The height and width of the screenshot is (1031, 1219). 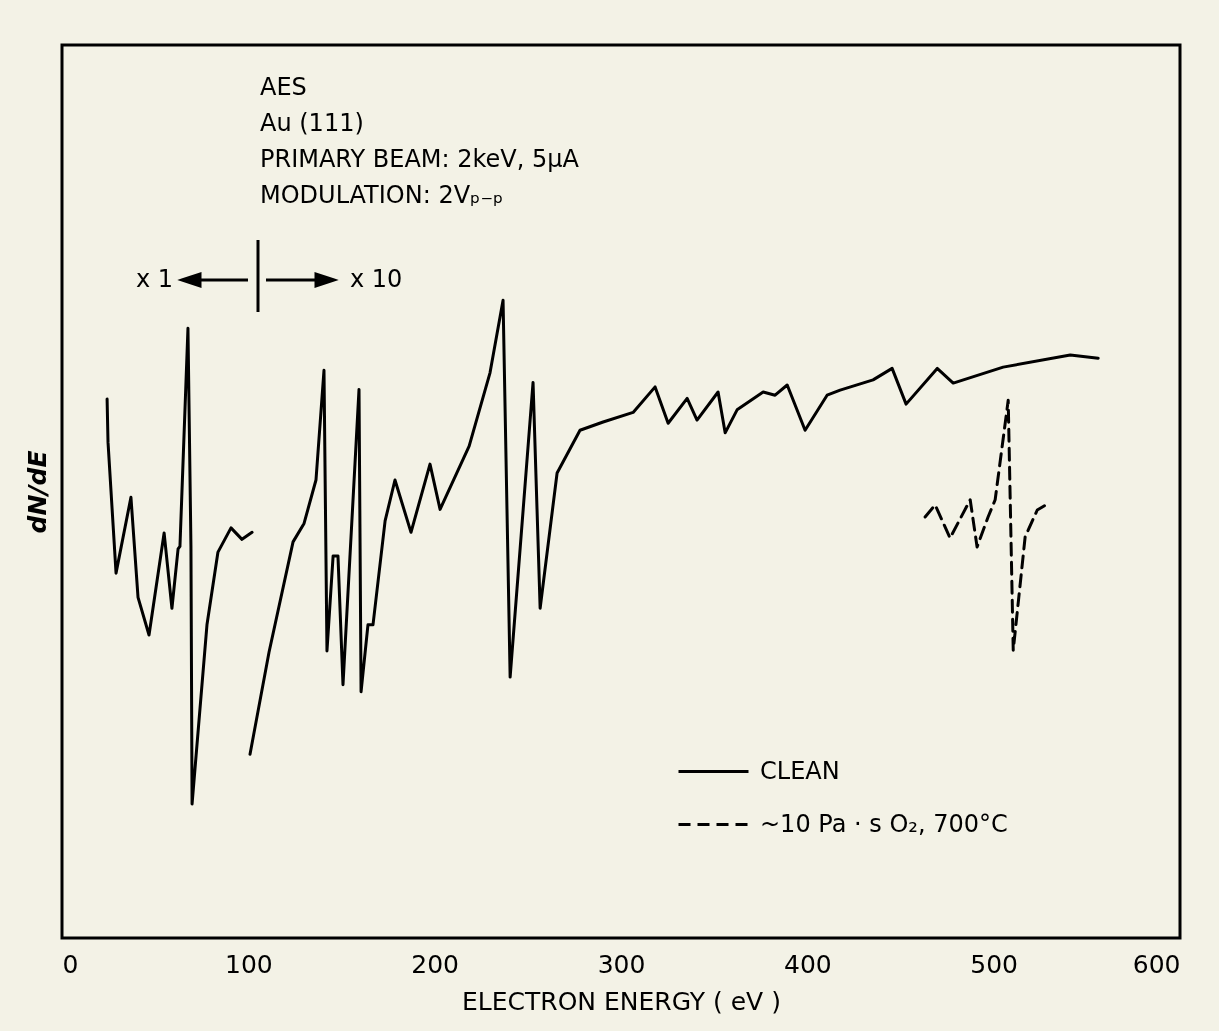 What do you see at coordinates (1156, 964) in the screenshot?
I see `x-tick-label: 600` at bounding box center [1156, 964].